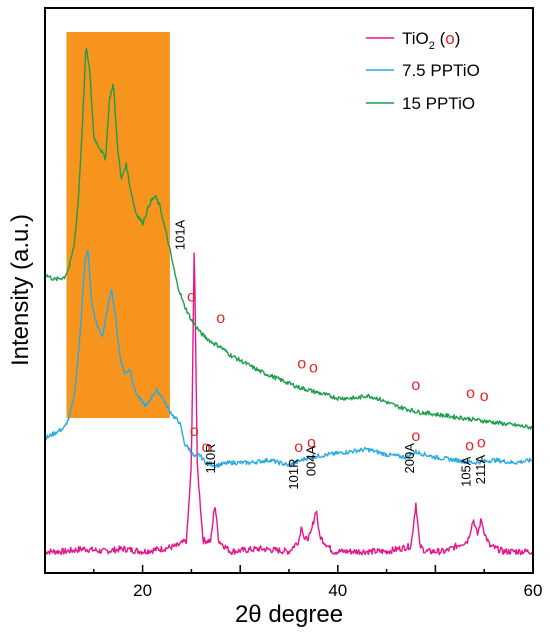 This screenshot has width=550, height=637. I want to click on peak-label: 105A, so click(466, 471).